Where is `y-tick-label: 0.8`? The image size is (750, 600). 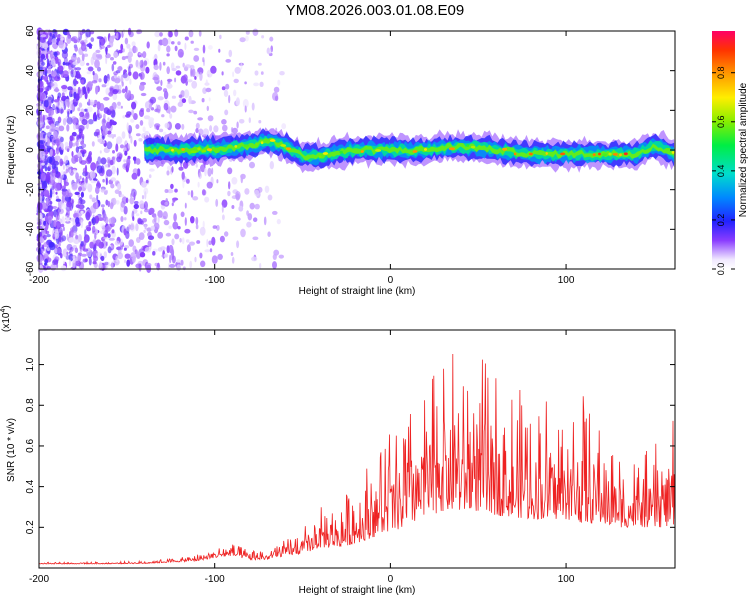 y-tick-label: 0.8 is located at coordinates (30, 405).